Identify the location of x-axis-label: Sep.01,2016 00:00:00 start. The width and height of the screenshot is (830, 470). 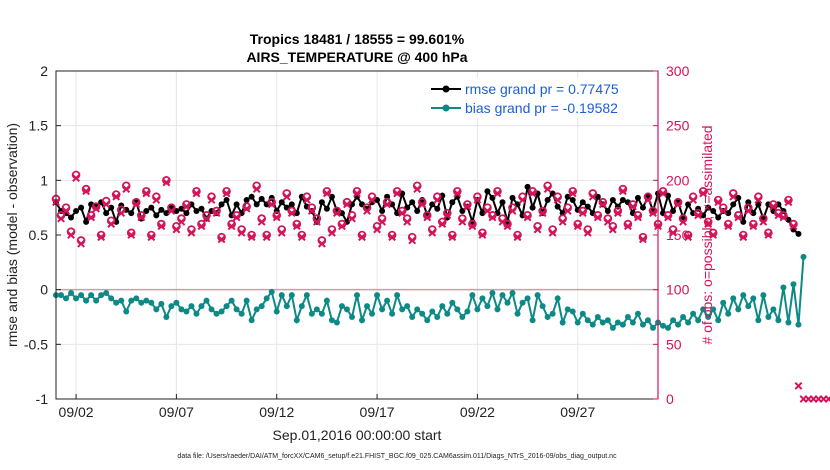
(357, 435).